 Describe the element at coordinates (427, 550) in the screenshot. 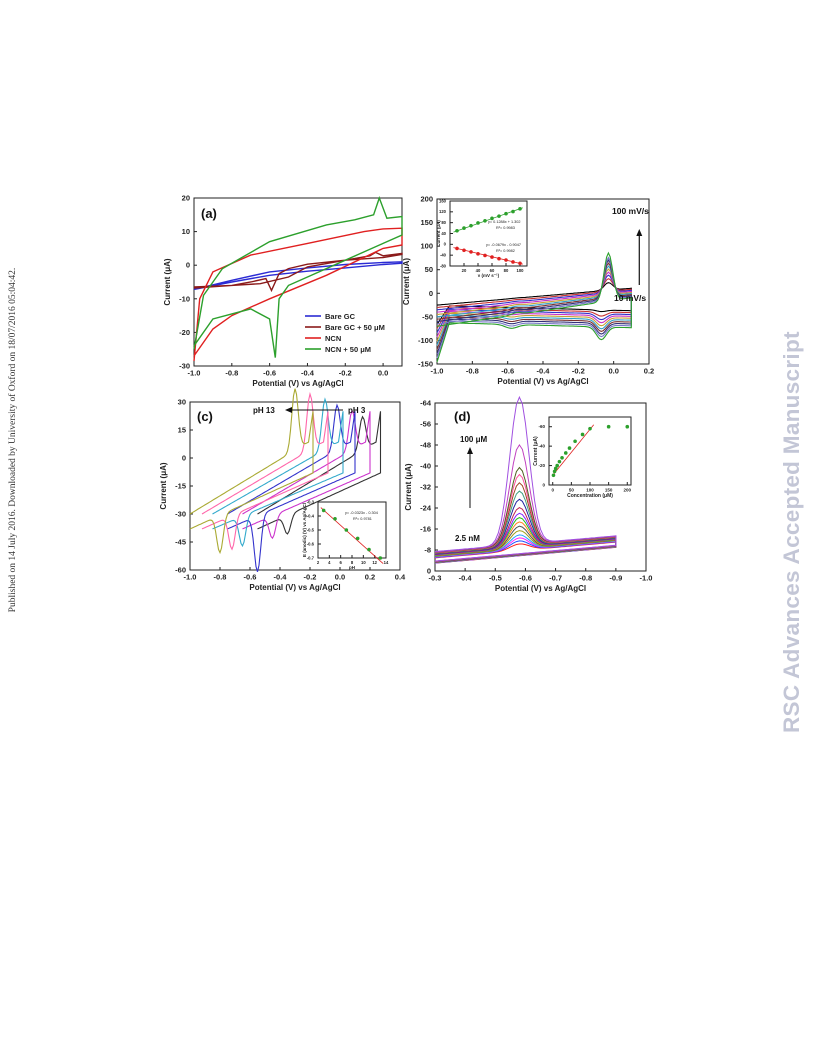

I see `y-tick-label: -8` at that location.